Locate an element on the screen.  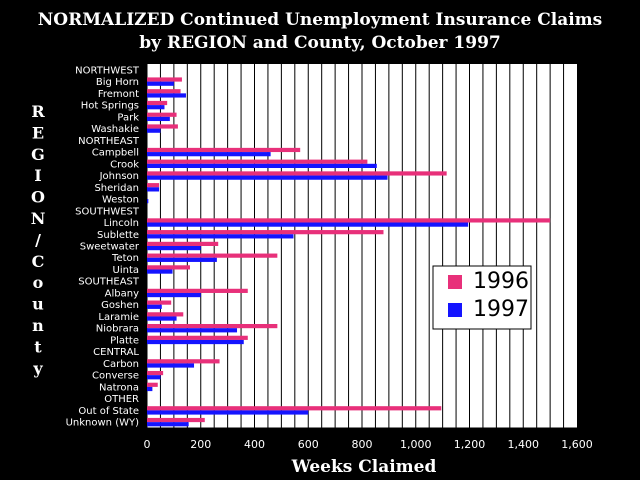
bar-1997-unknown-wy- is located at coordinates (168, 424).